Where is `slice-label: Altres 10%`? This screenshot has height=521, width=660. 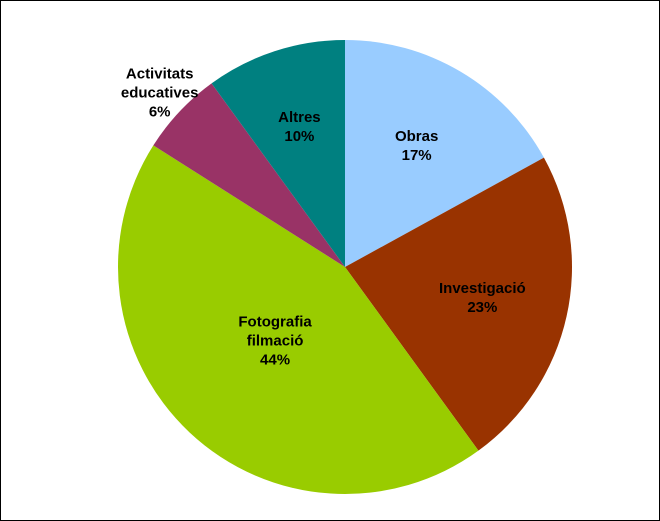 slice-label: Altres 10% is located at coordinates (299, 127).